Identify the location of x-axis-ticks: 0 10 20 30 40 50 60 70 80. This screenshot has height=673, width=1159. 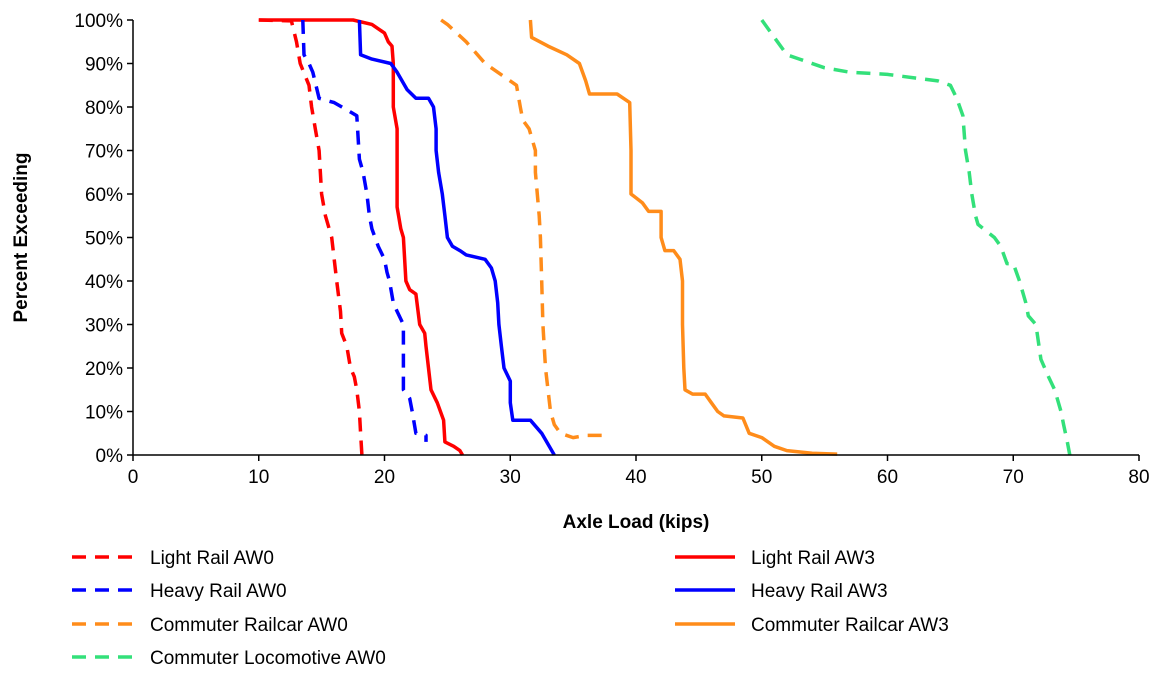
(639, 471).